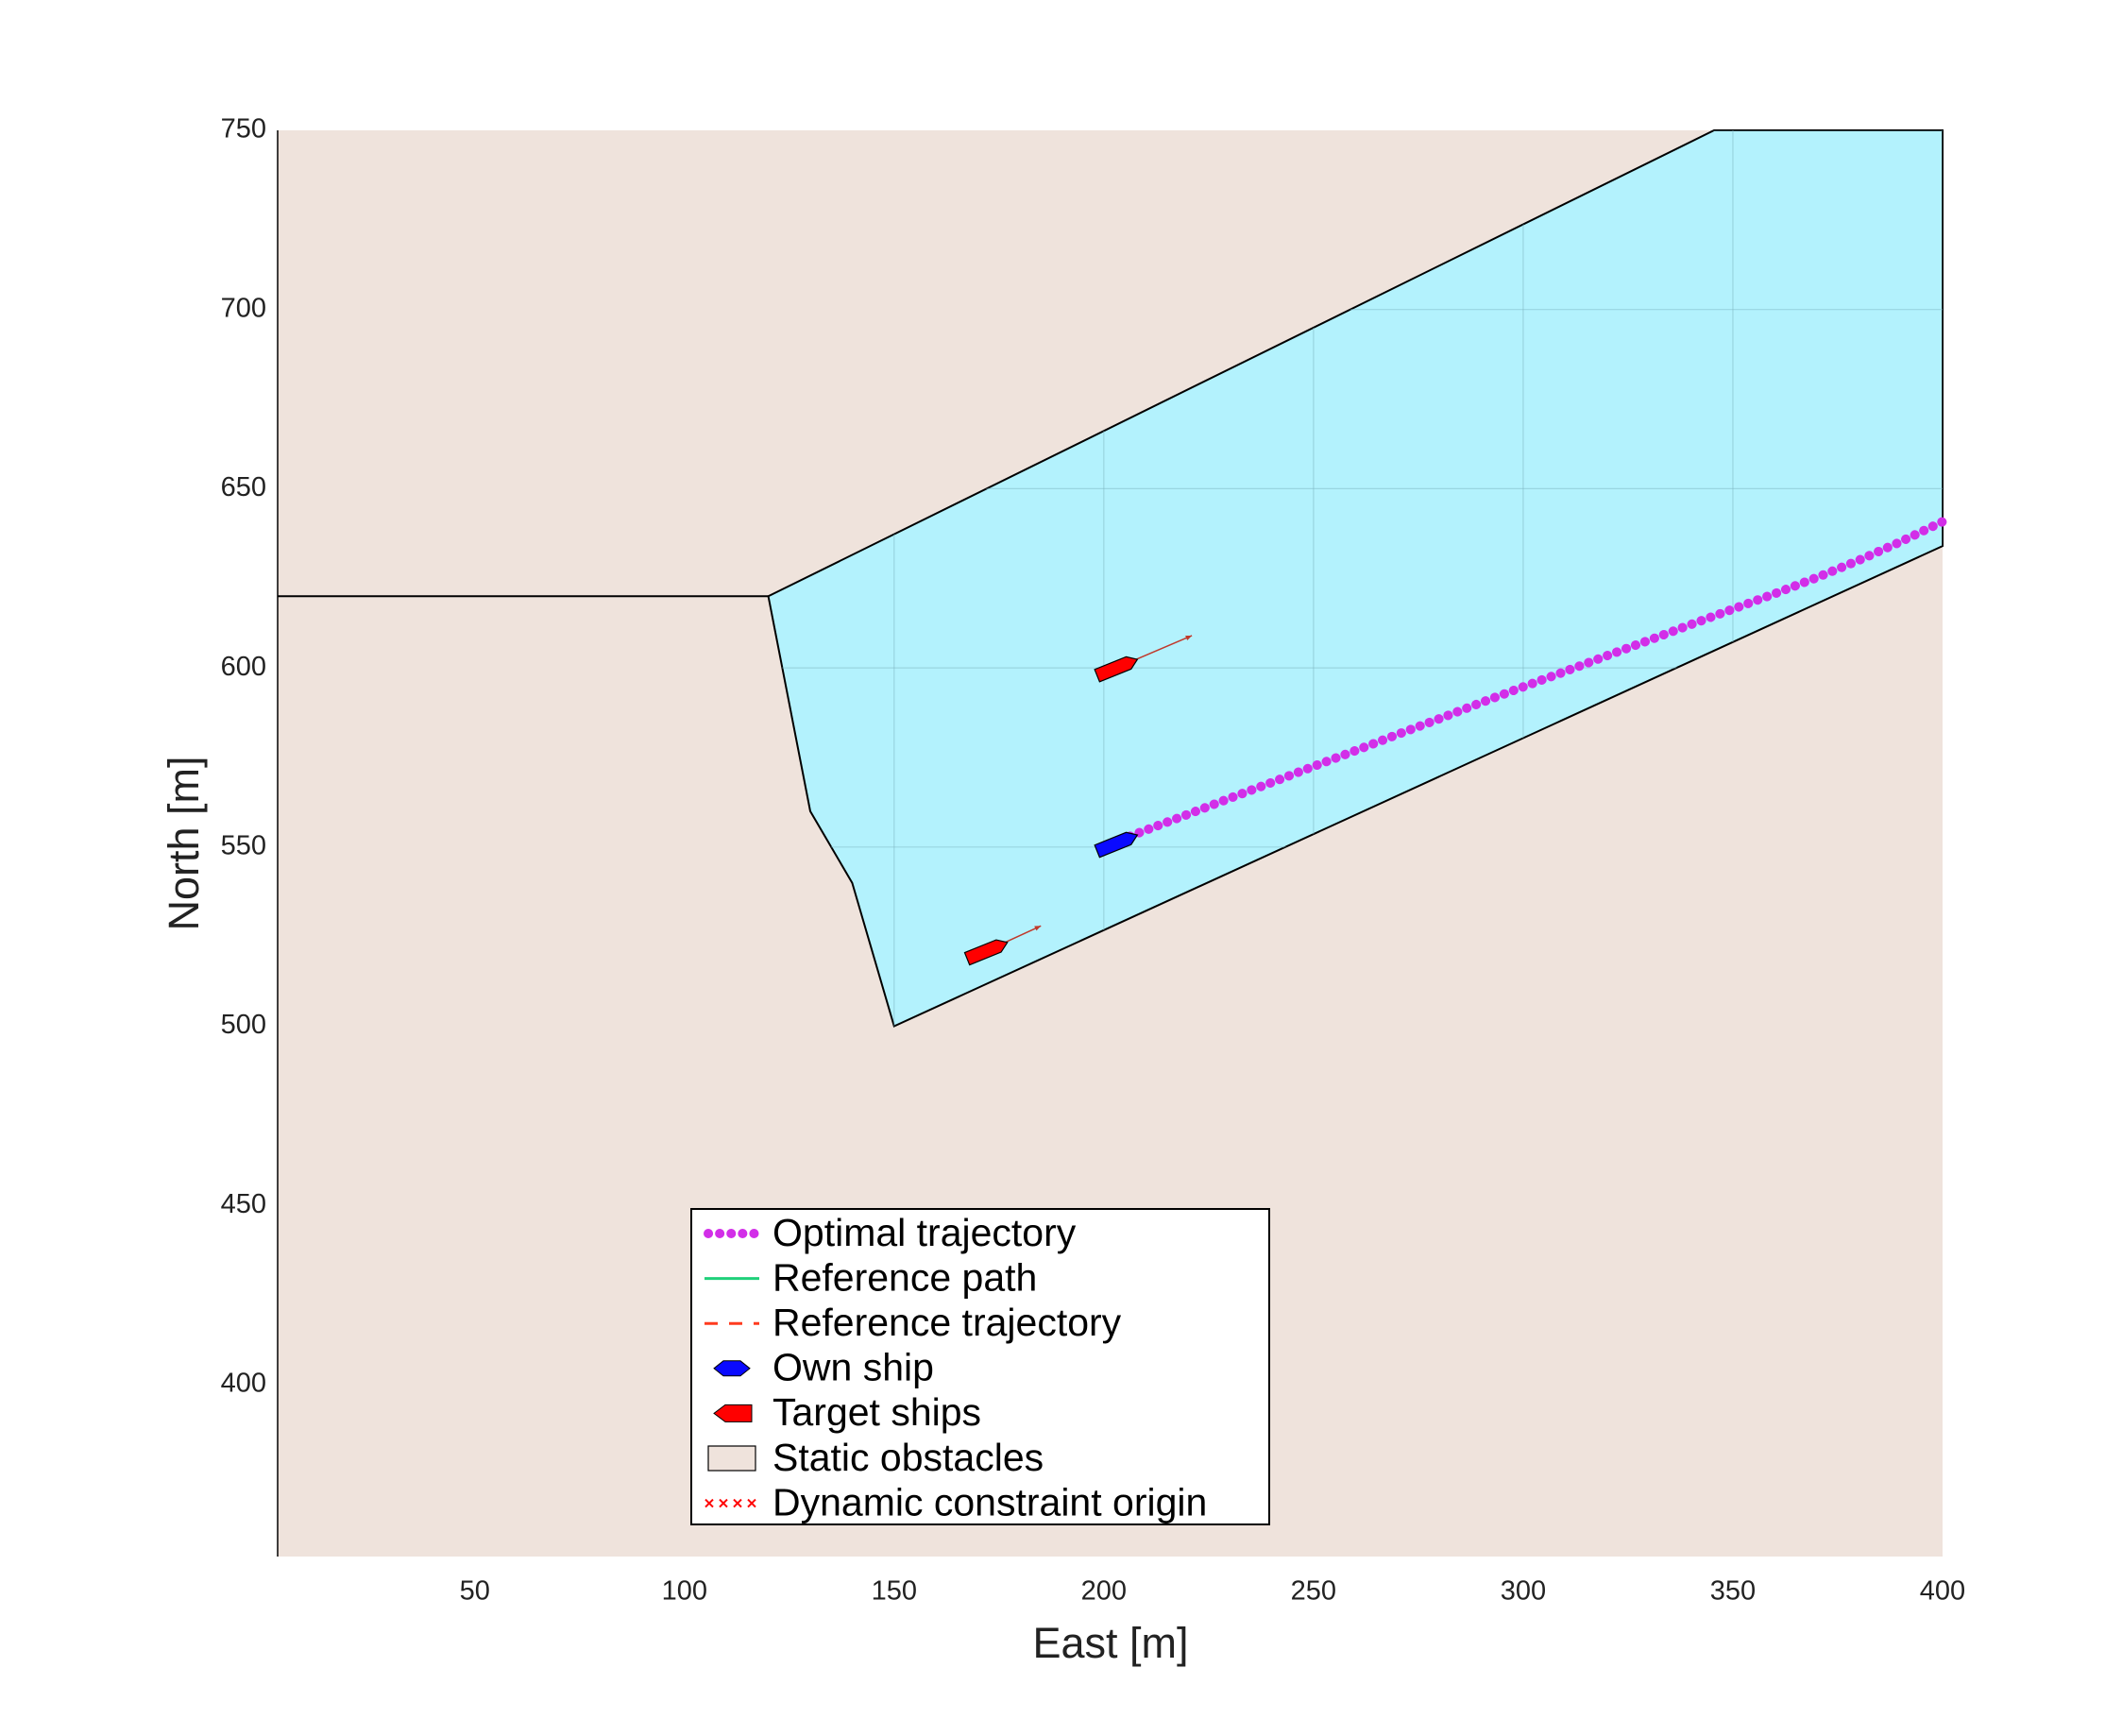 The width and height of the screenshot is (2122, 1736). What do you see at coordinates (1116, 845) in the screenshot?
I see `own-ship` at bounding box center [1116, 845].